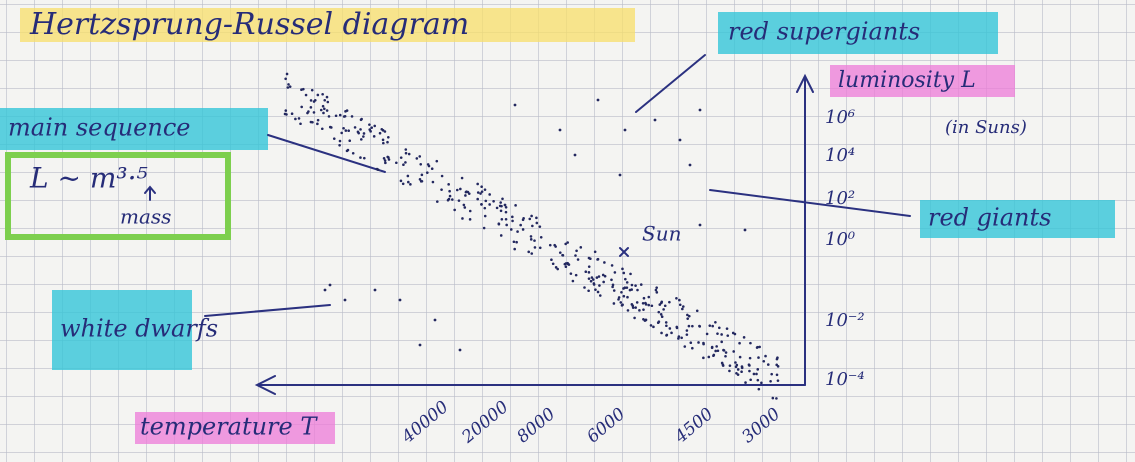 Image resolution: width=1135 pixels, height=462 pixels. Describe the element at coordinates (150, 193) in the screenshot. I see `arrow` at that location.